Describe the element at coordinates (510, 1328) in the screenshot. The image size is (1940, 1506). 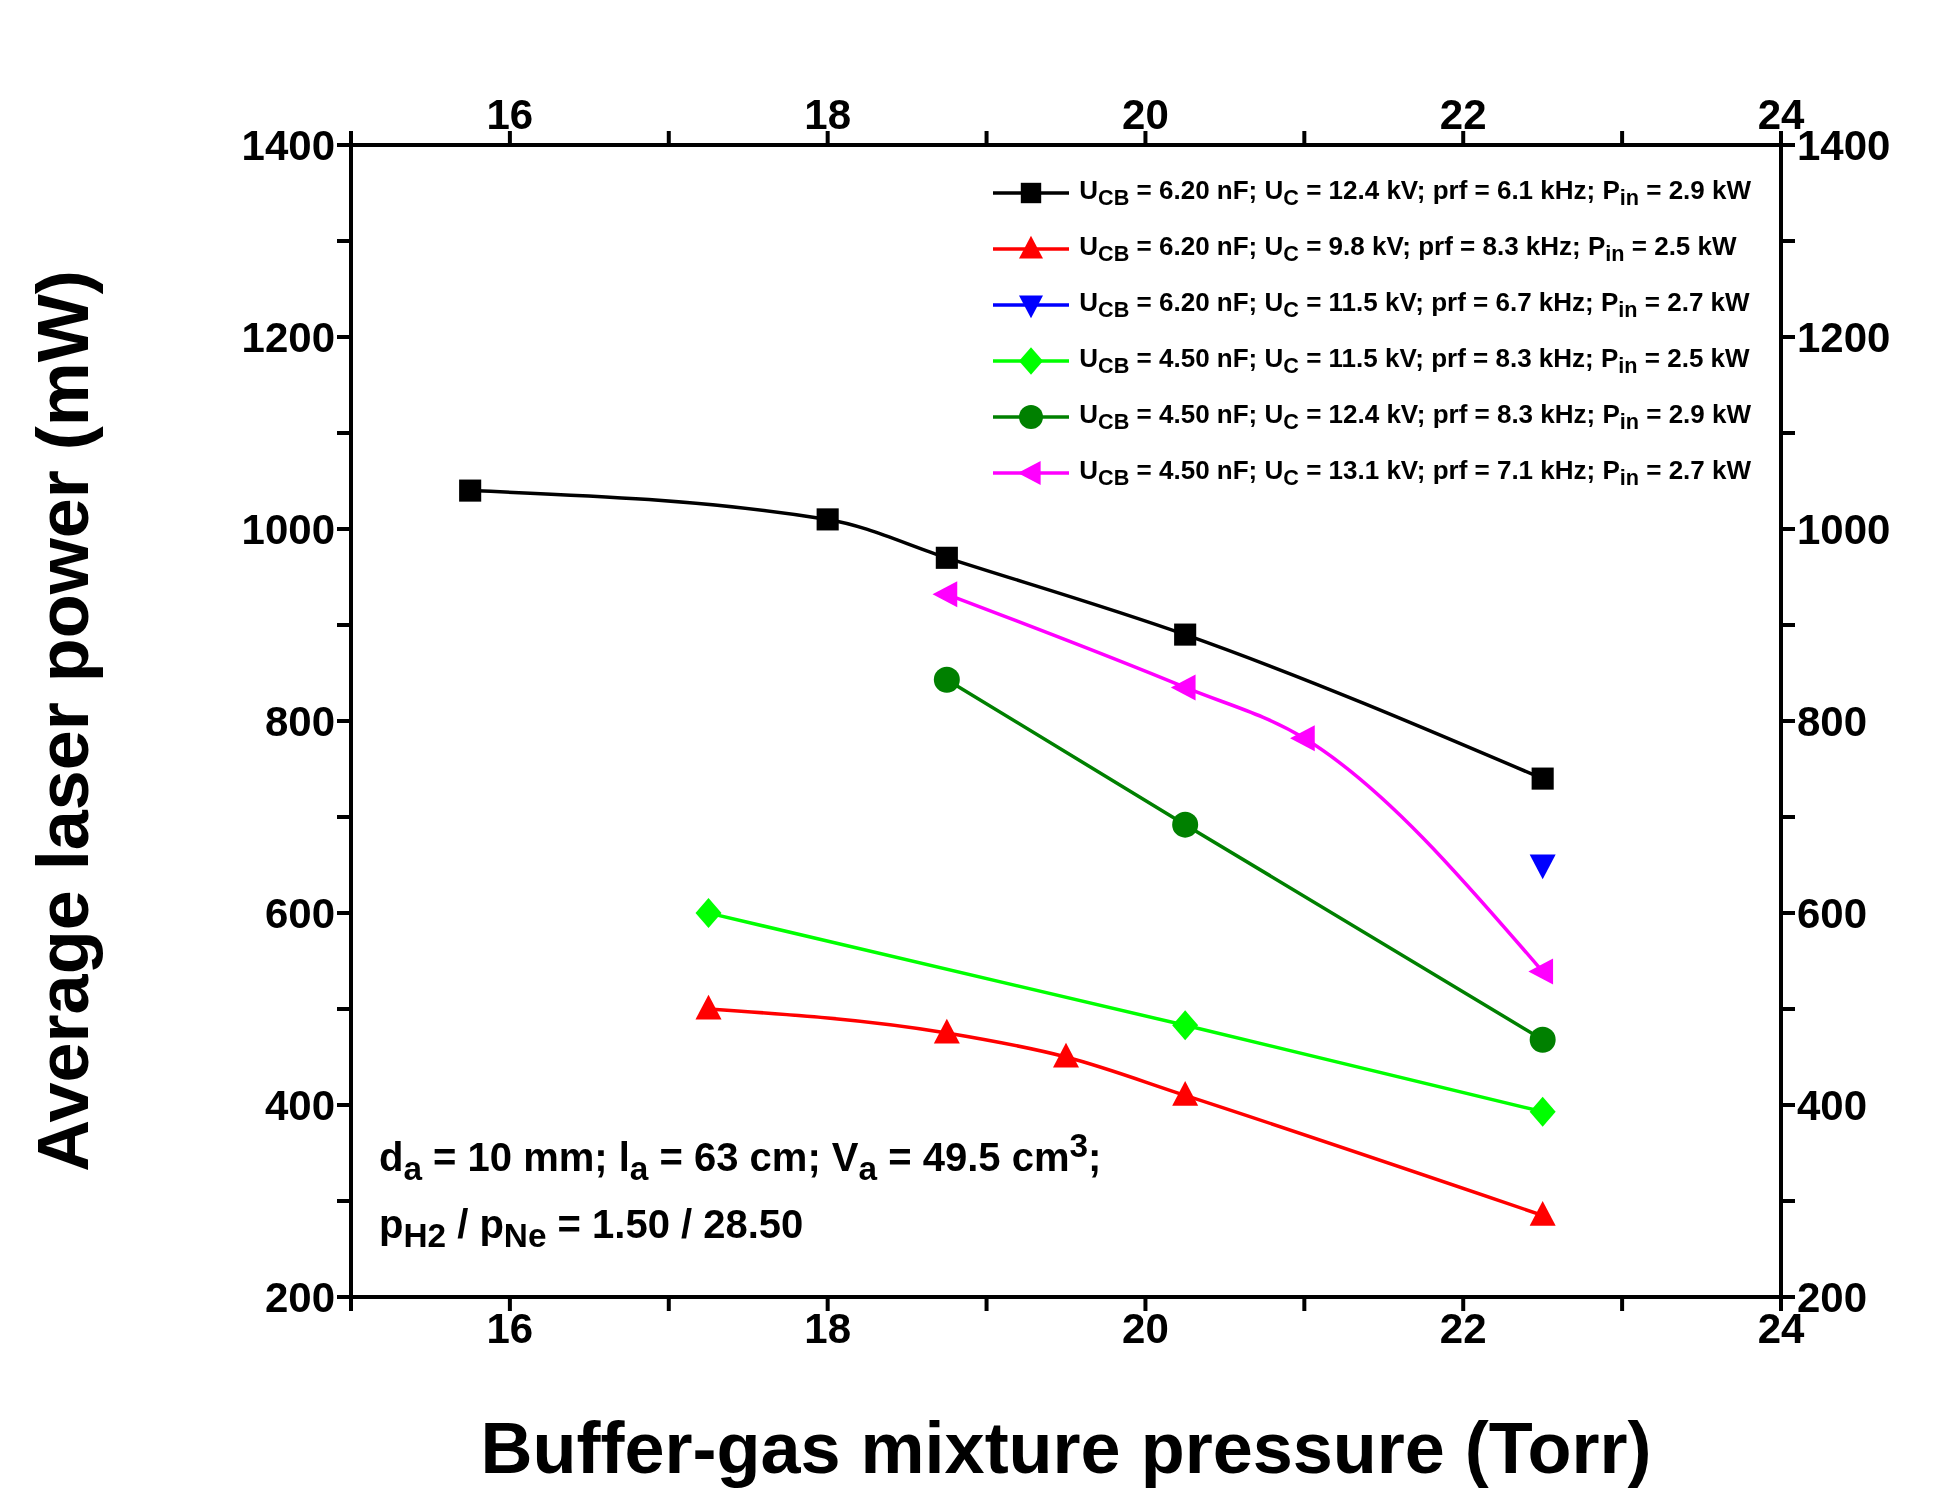
I see `x-tick-label: 16` at that location.